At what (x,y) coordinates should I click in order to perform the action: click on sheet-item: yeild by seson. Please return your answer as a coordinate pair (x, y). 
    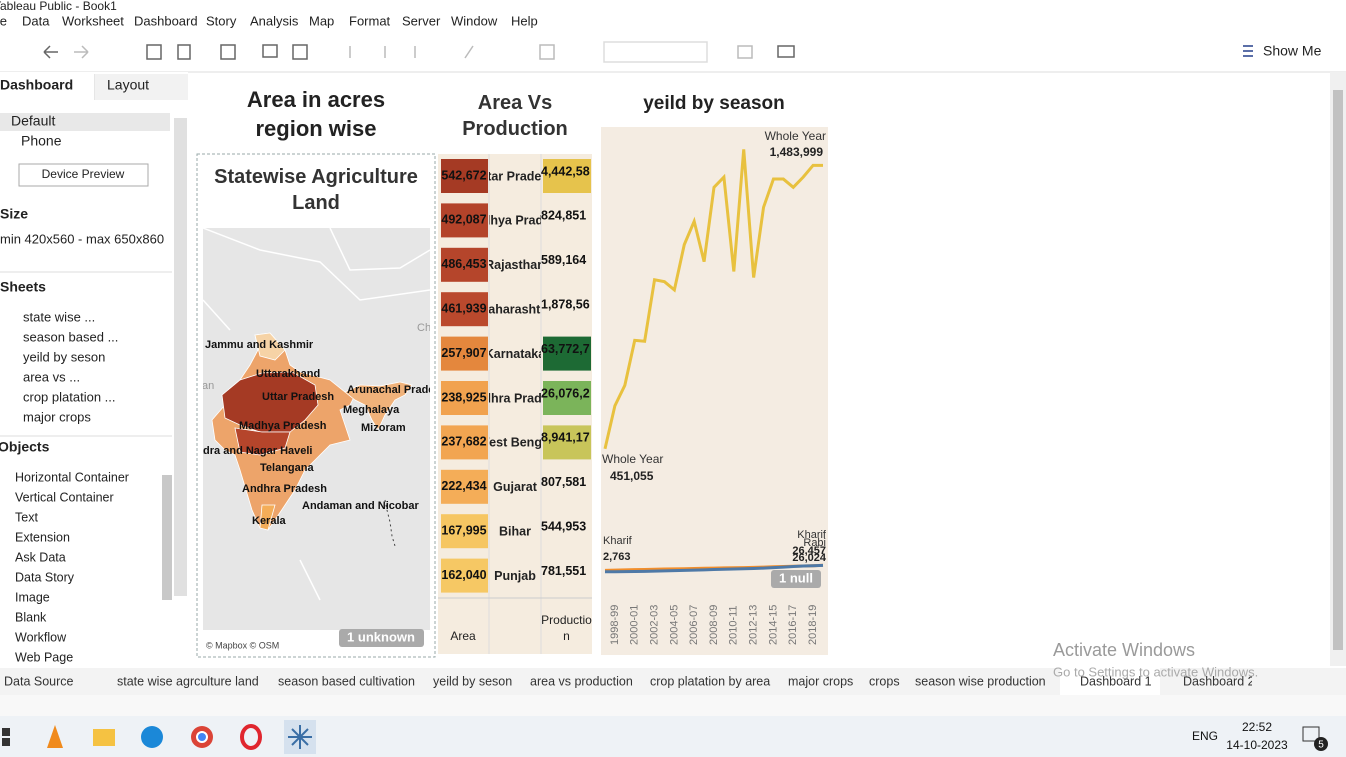
    Looking at the image, I should click on (64, 356).